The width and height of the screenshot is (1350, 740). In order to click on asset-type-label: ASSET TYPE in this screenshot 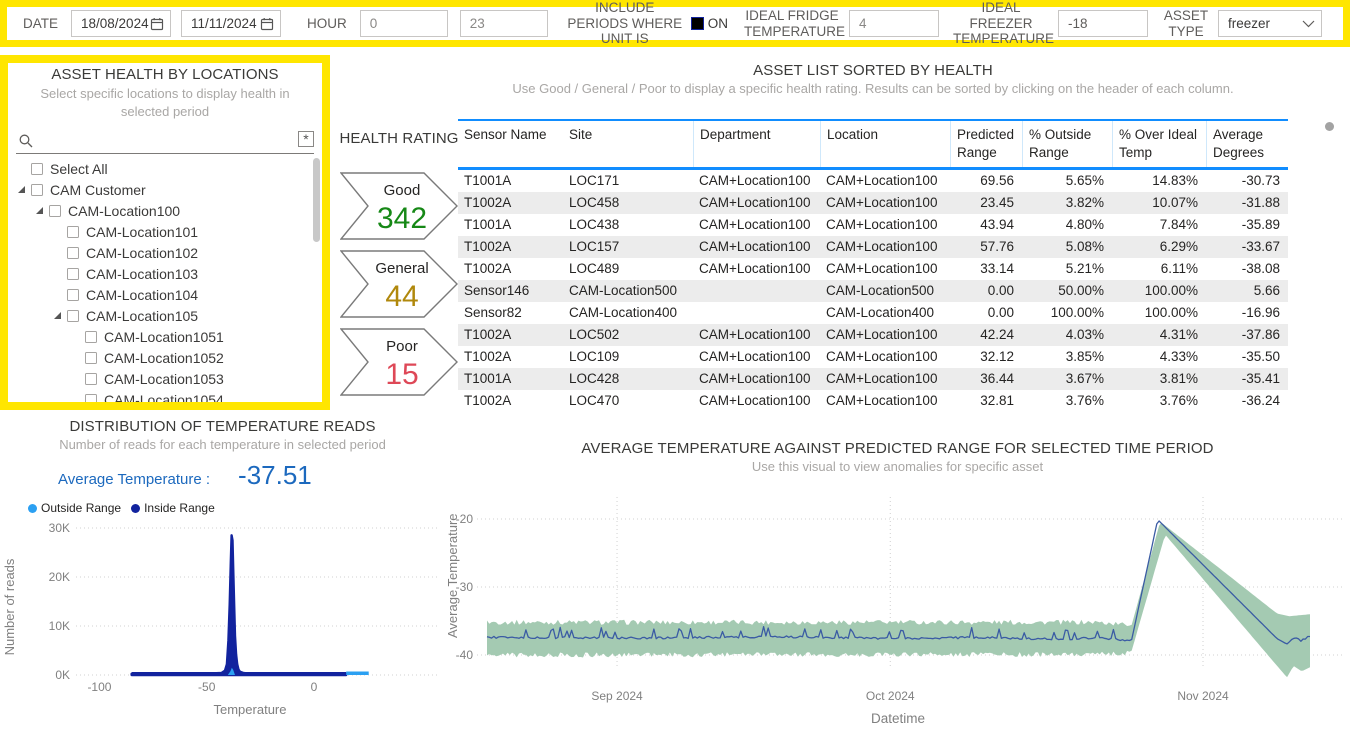, I will do `click(1186, 23)`.